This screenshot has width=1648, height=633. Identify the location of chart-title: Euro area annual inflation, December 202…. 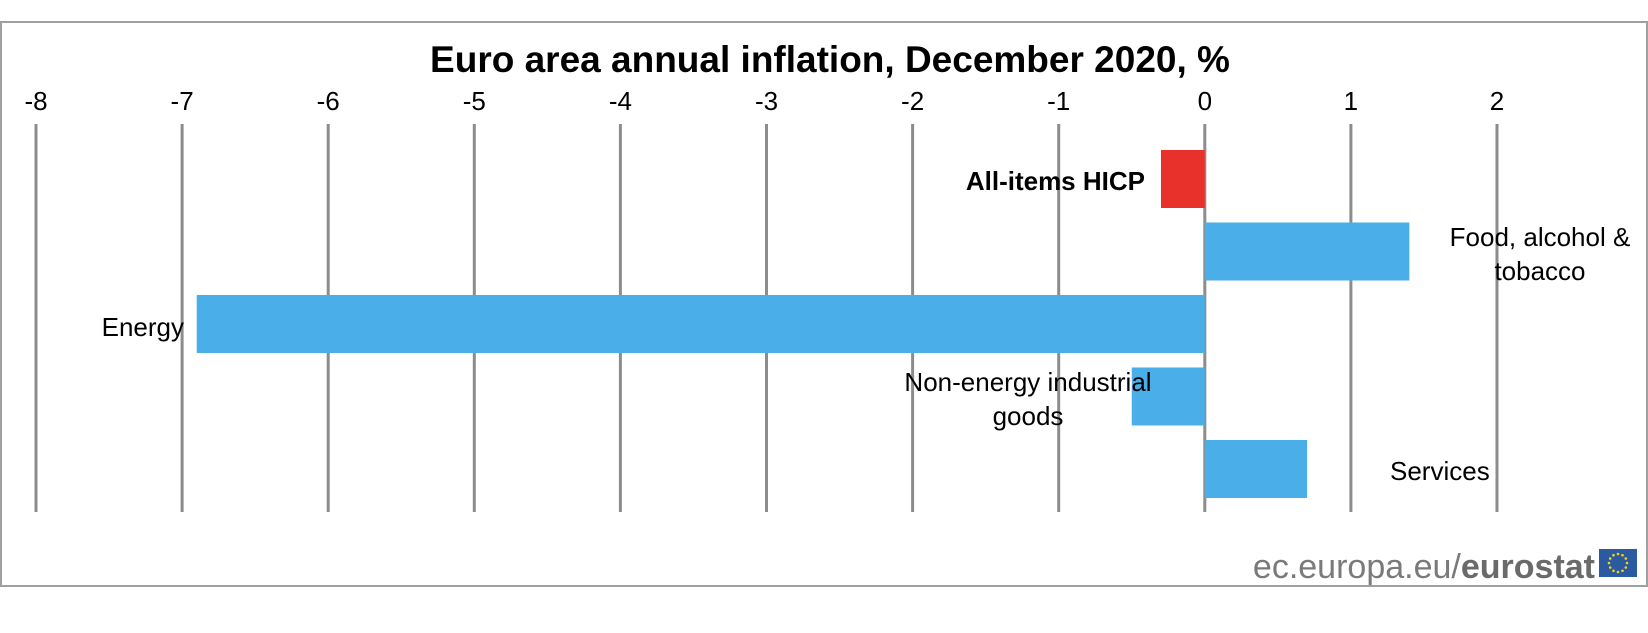
(830, 59).